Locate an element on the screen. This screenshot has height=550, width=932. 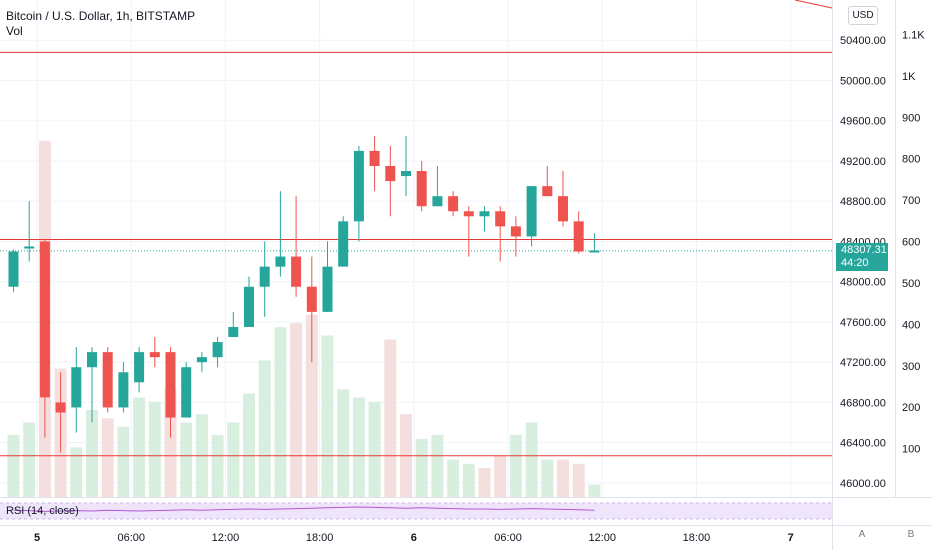
last-price-label: 48307.31 44:20 is located at coordinates (862, 256).